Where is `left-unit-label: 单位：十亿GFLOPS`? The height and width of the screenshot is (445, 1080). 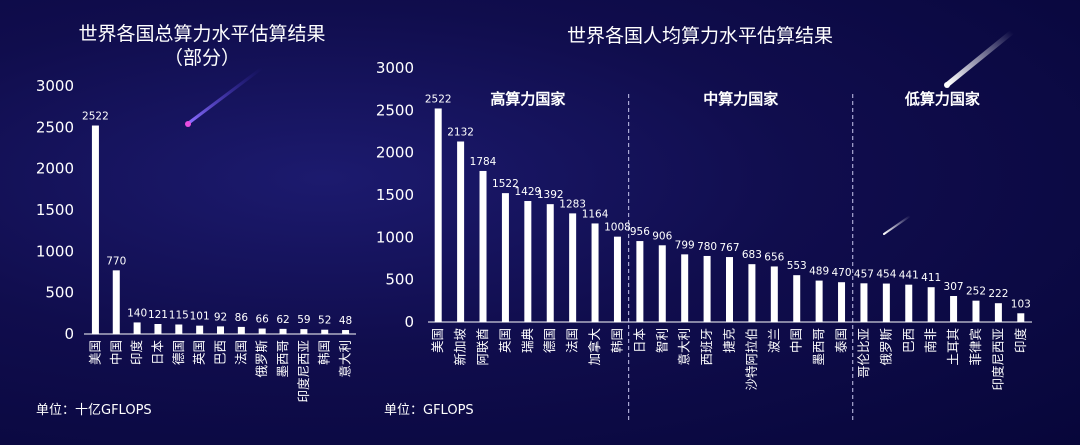 left-unit-label: 单位：十亿GFLOPS is located at coordinates (94, 410).